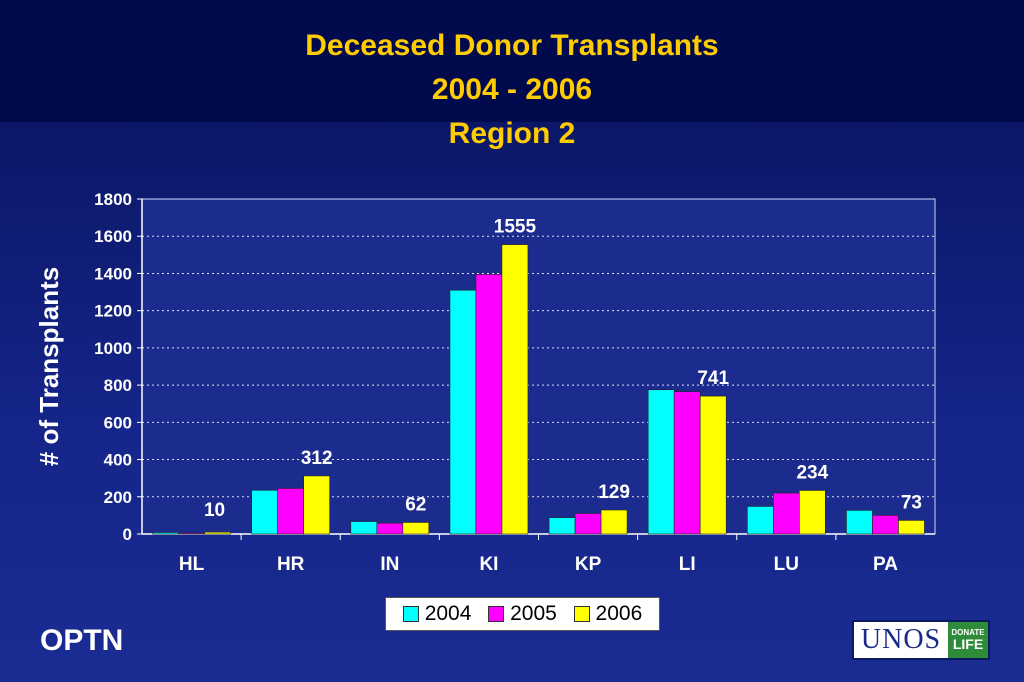 This screenshot has height=682, width=1024. I want to click on y-tick-label: 200, so click(118, 497).